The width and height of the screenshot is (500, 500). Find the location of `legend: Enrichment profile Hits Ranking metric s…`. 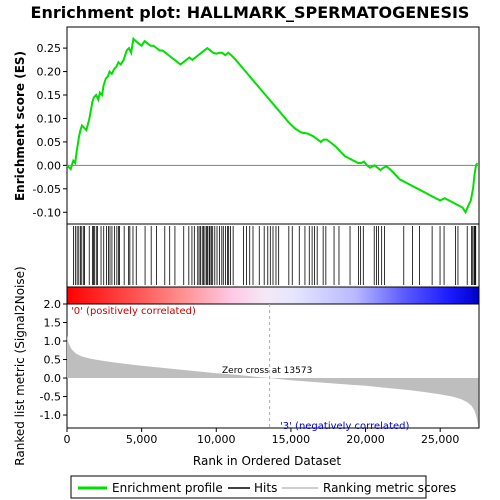

legend: Enrichment profile Hits Ranking metric s… is located at coordinates (263, 487).